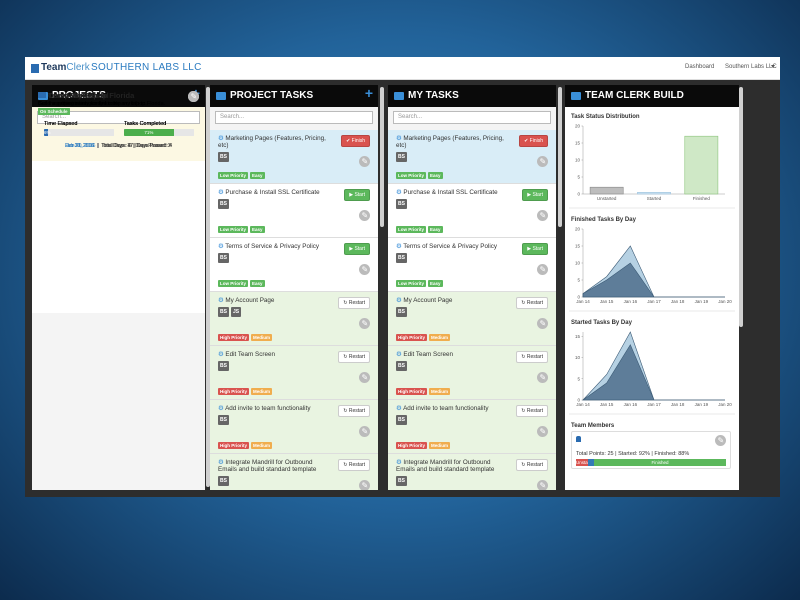 The height and width of the screenshot is (600, 800). I want to click on progress-segment, so click(591, 462).